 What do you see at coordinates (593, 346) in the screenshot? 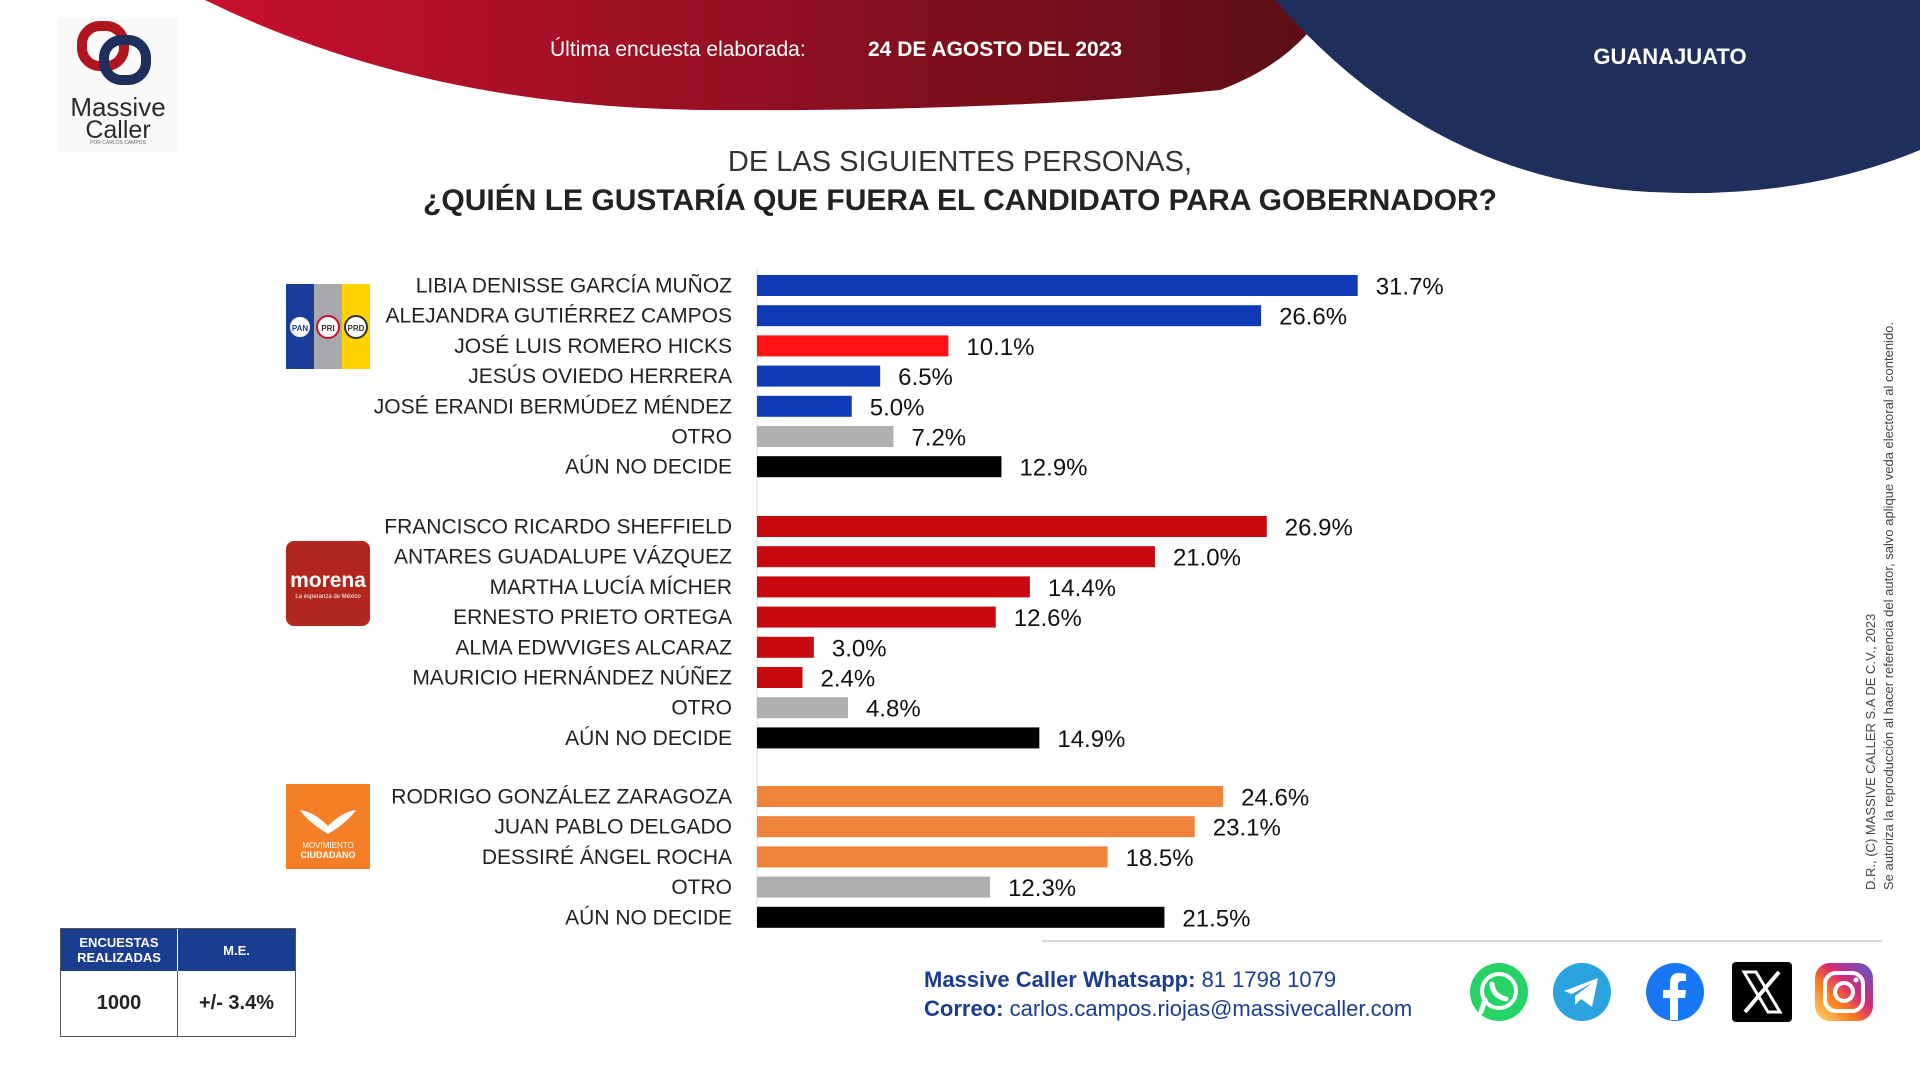
I see `category-label: JOSÉ LUIS ROMERO HICKS` at bounding box center [593, 346].